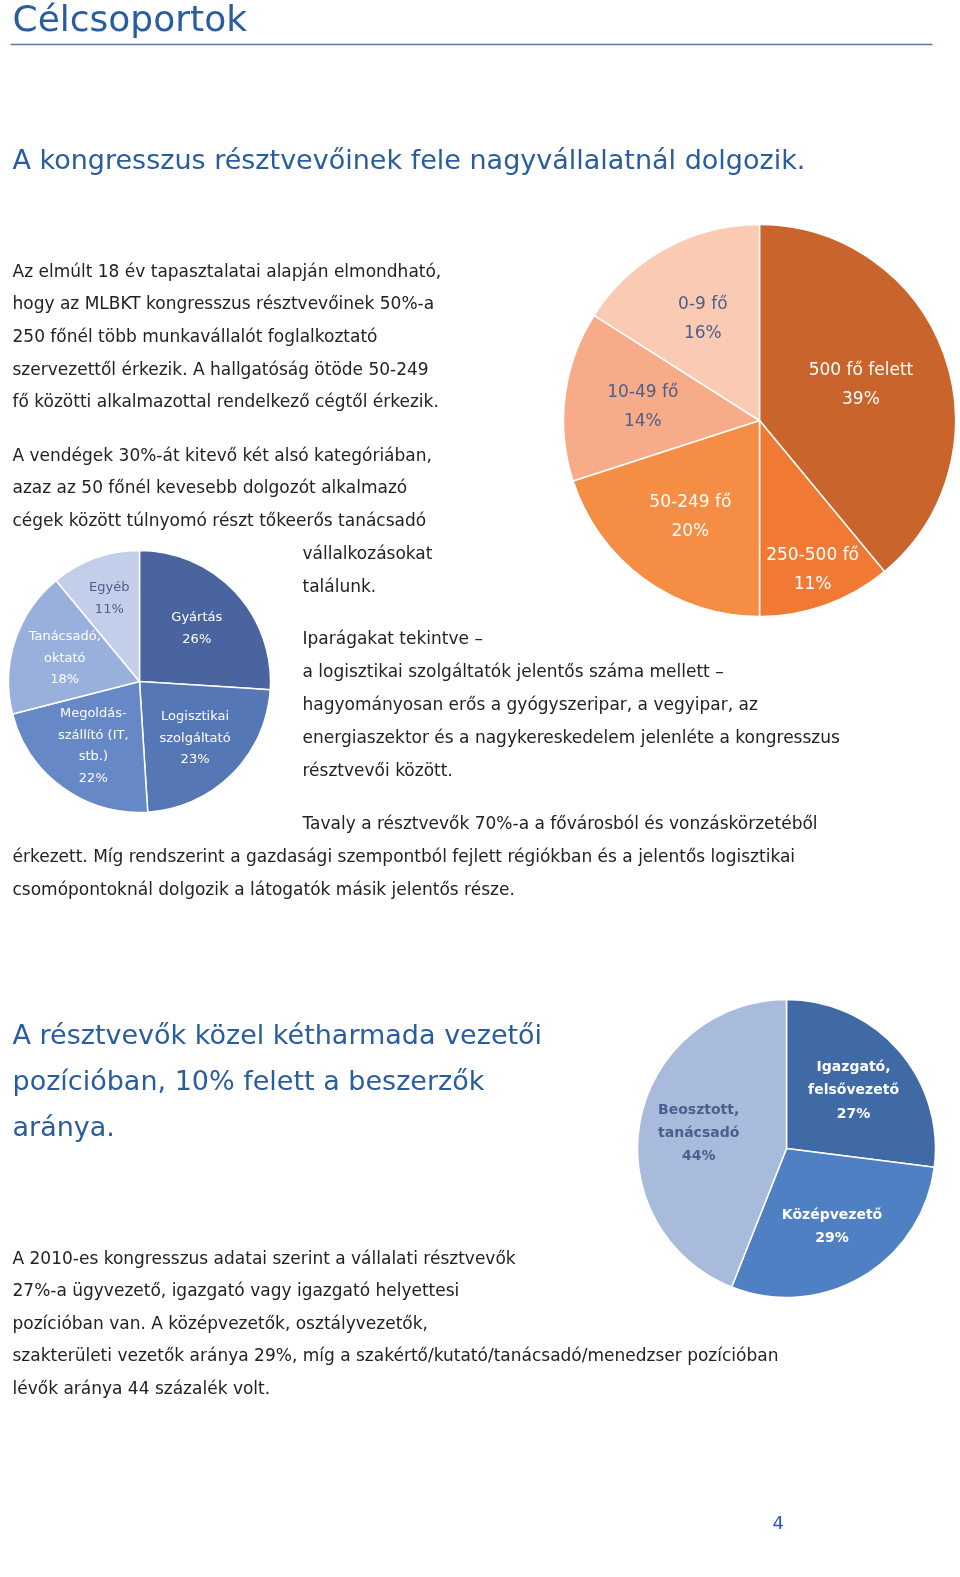 This screenshot has width=960, height=1577. I want to click on text: cégek között túlnyomó részt tőkeerős tanácsadó, so click(219, 519).